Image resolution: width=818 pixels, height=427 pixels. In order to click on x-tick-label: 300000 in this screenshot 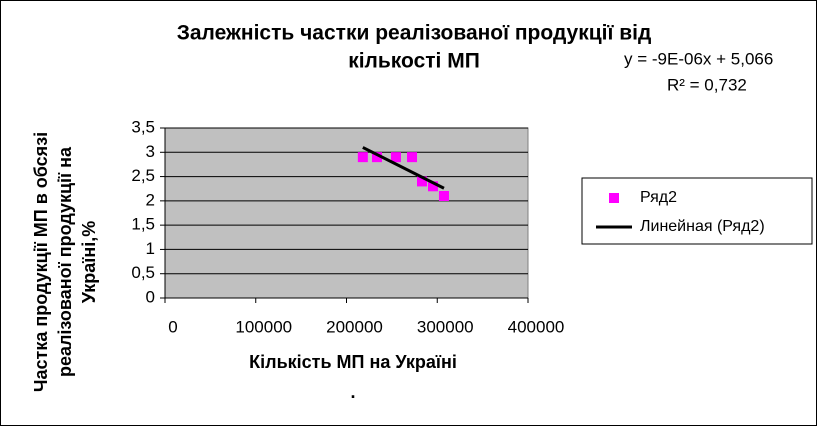, I will do `click(445, 326)`.